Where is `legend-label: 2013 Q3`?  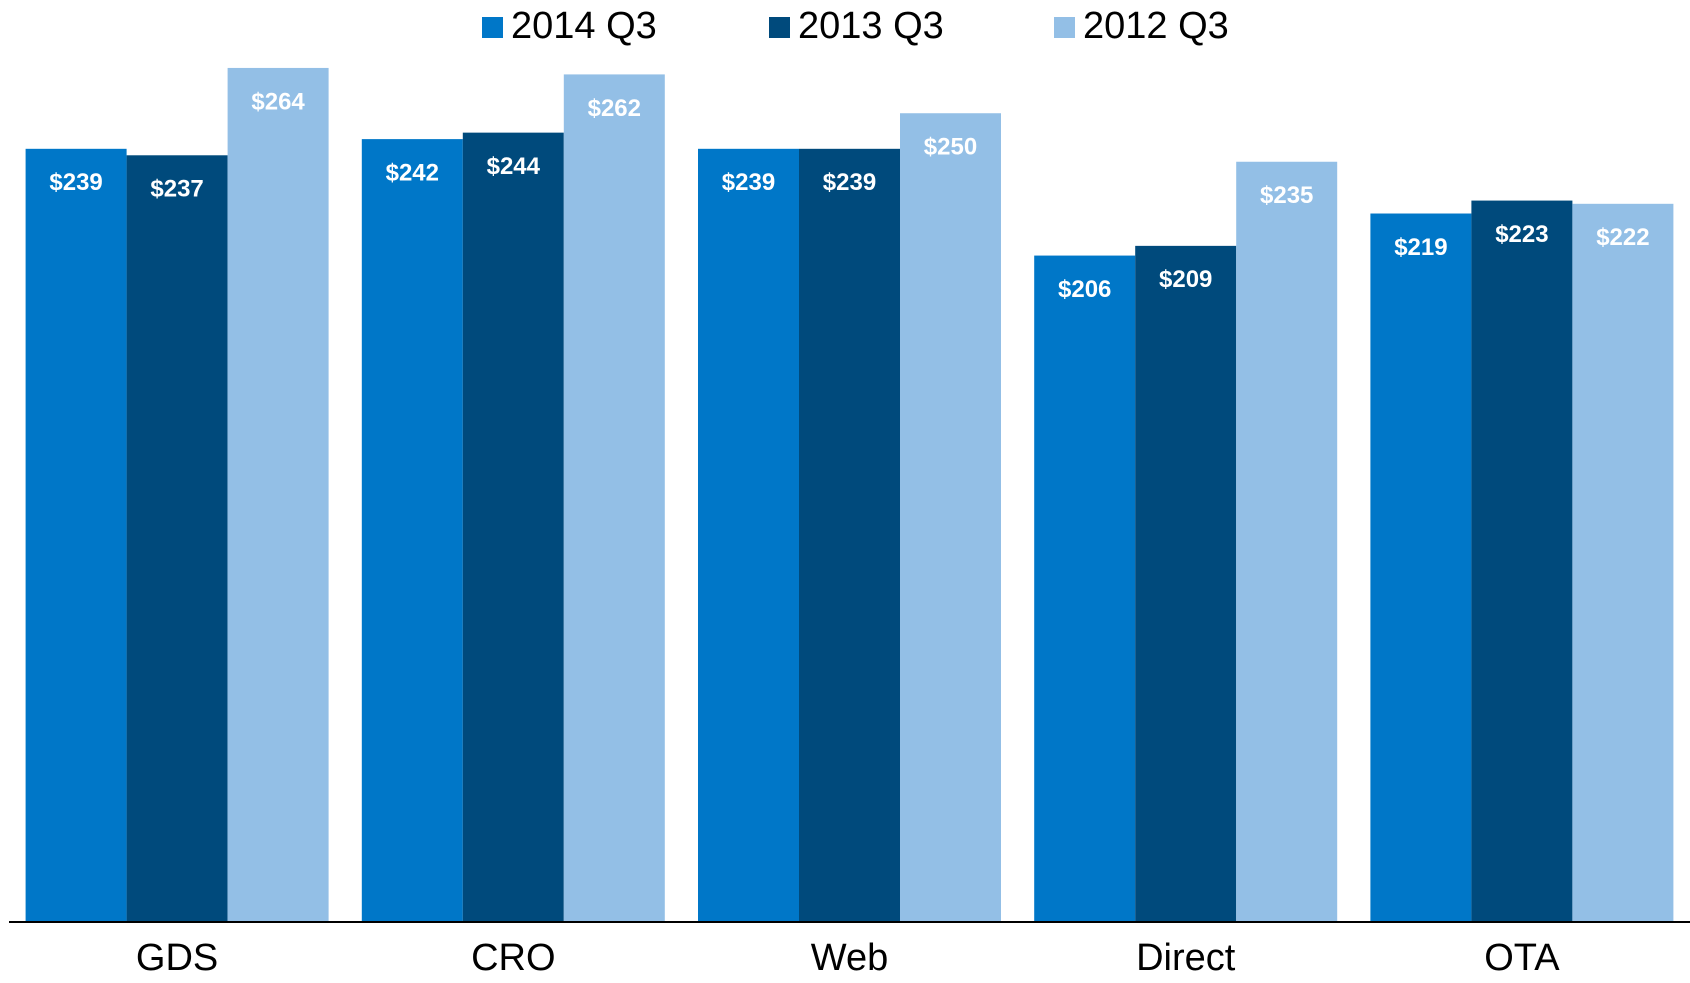
legend-label: 2013 Q3 is located at coordinates (871, 26).